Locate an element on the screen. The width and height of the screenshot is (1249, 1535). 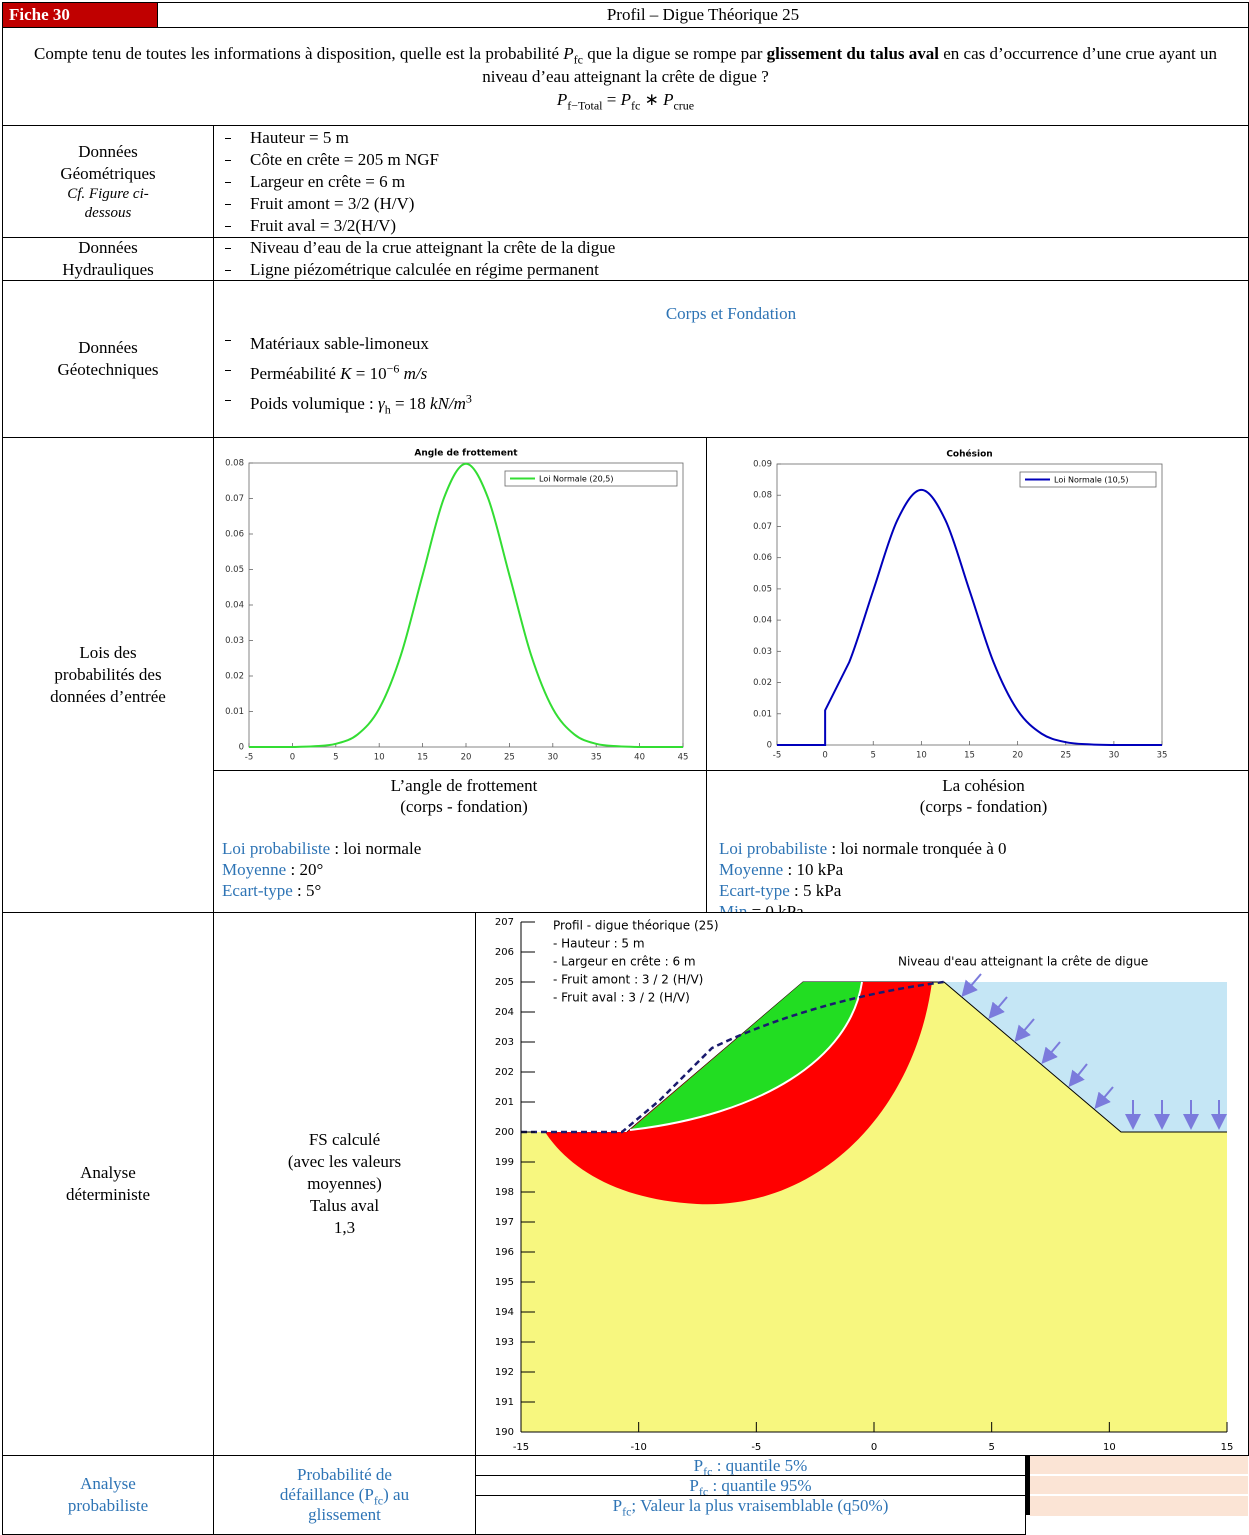
result-label: Pfc : quantile 95% is located at coordinates (750, 1485).